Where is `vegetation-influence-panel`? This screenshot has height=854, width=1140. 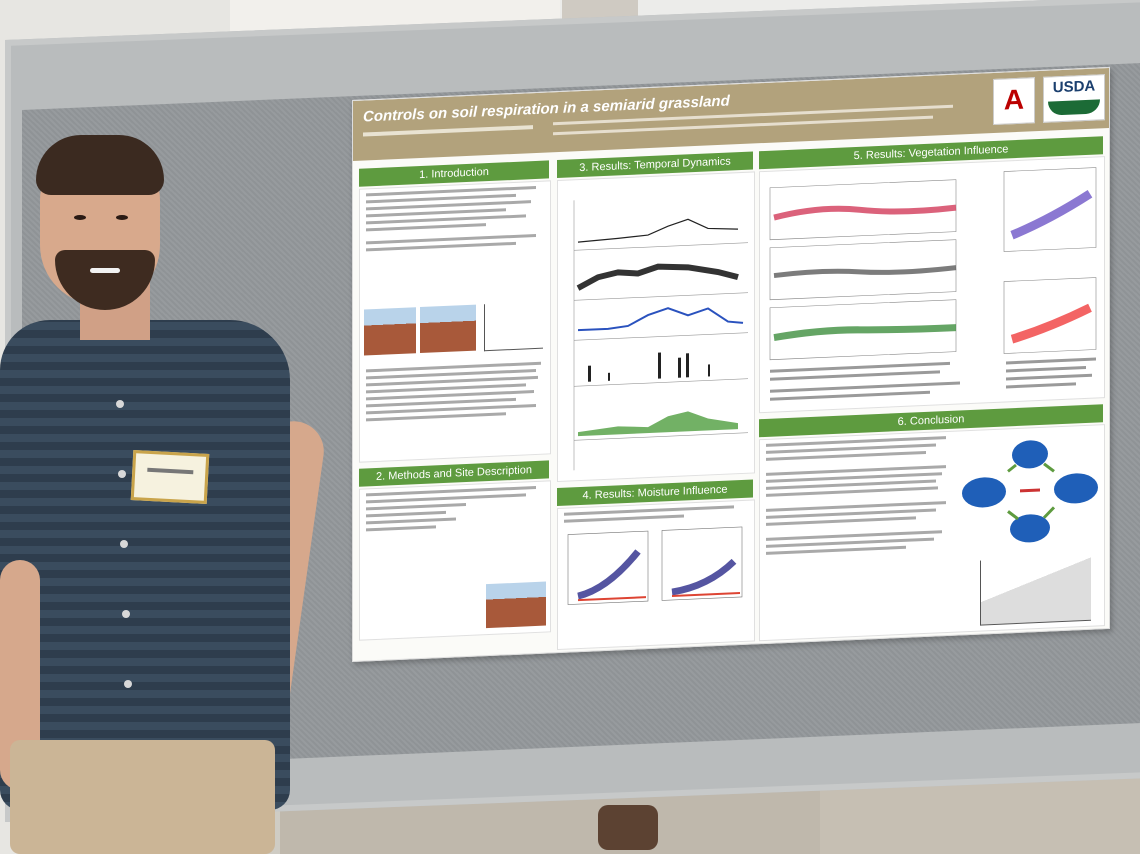 vegetation-influence-panel is located at coordinates (932, 285).